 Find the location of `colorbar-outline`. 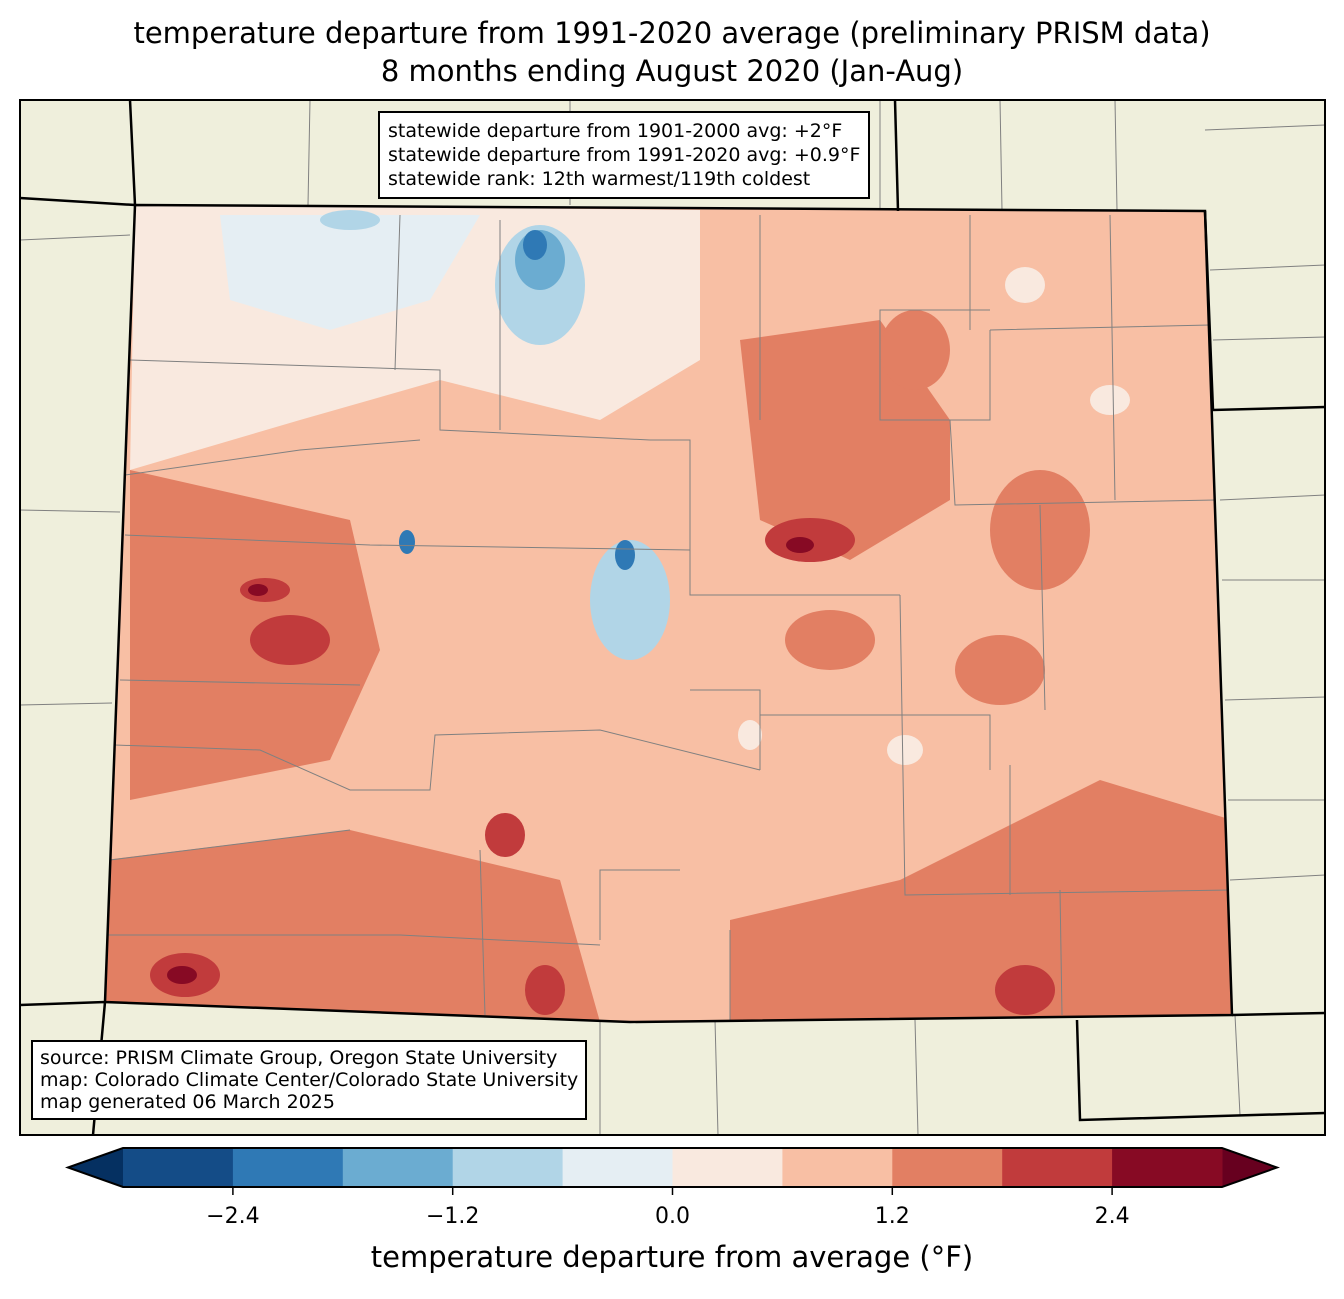

colorbar-outline is located at coordinates (672, 1167).